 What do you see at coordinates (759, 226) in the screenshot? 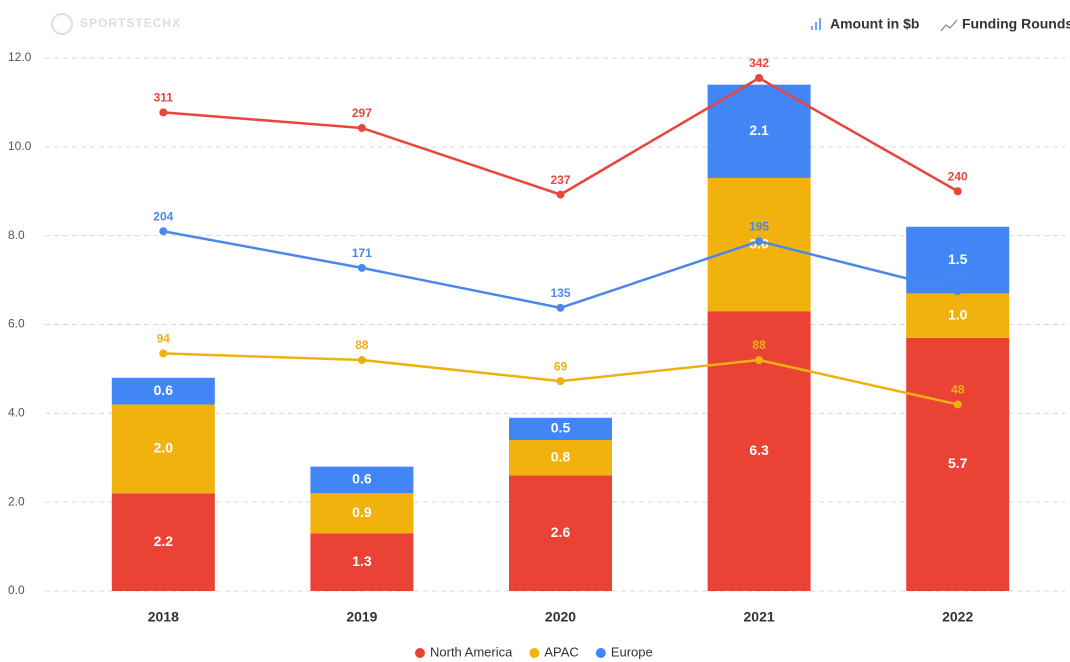
I see `funding-label: 195` at bounding box center [759, 226].